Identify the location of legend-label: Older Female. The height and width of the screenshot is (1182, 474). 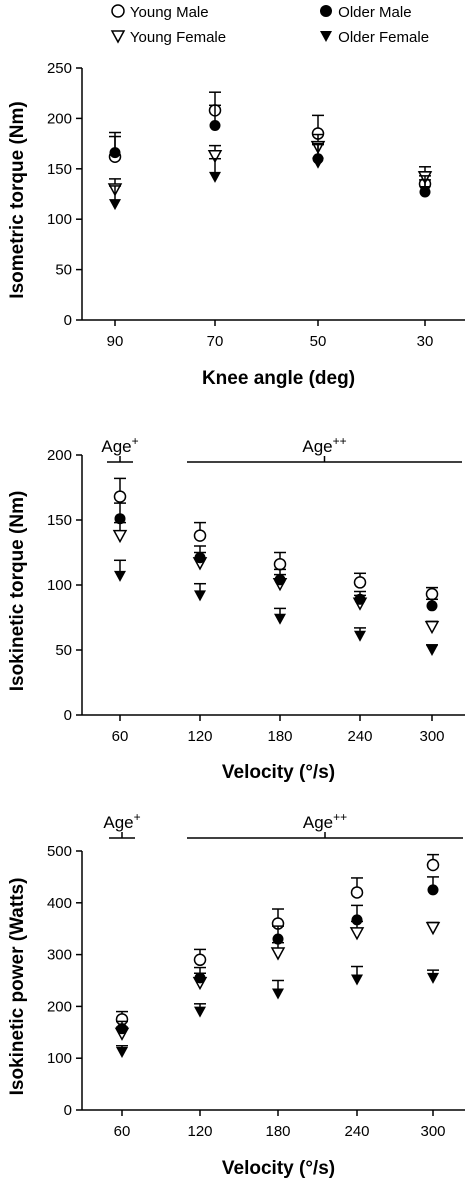
(384, 37).